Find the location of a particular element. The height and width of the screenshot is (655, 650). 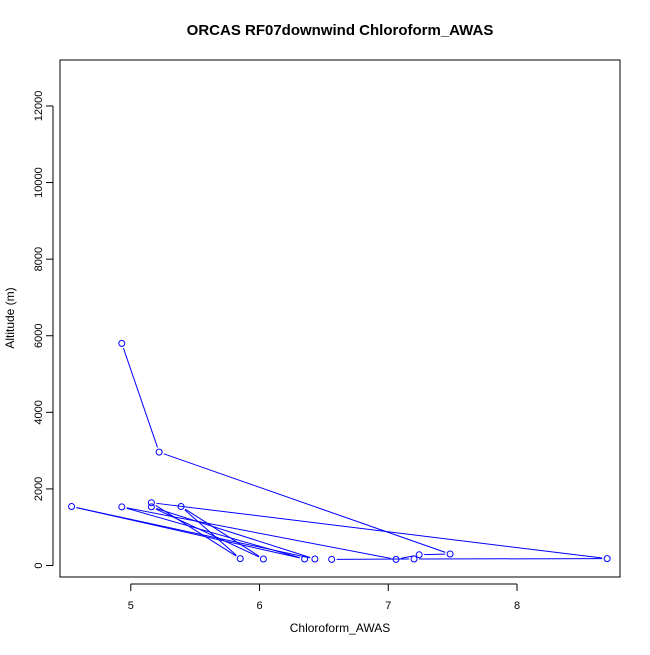

y-axis-label: Altitude (m) is located at coordinates (10, 317).